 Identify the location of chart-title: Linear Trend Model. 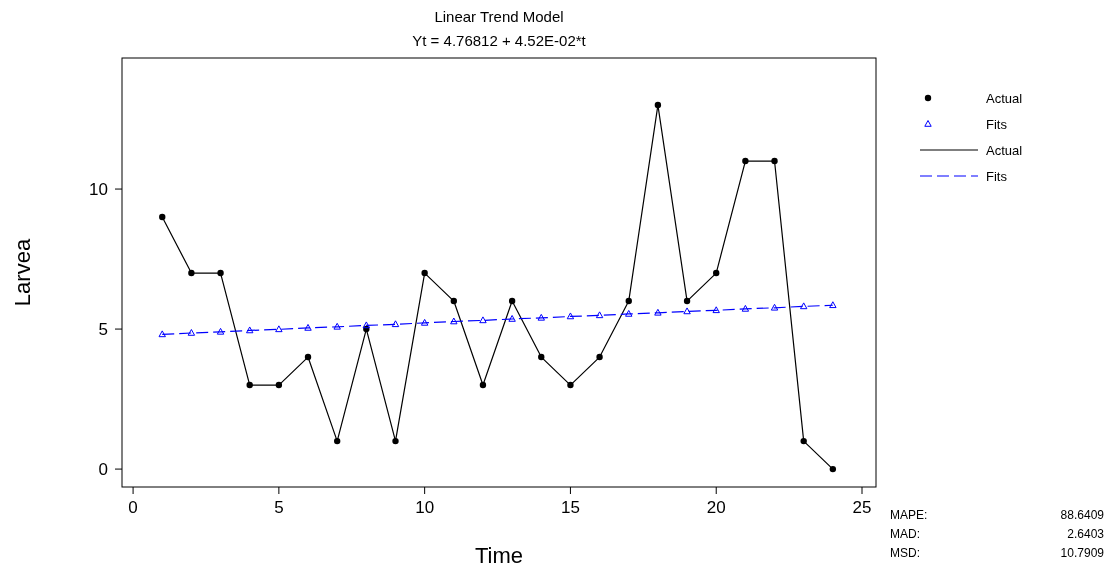
(499, 16).